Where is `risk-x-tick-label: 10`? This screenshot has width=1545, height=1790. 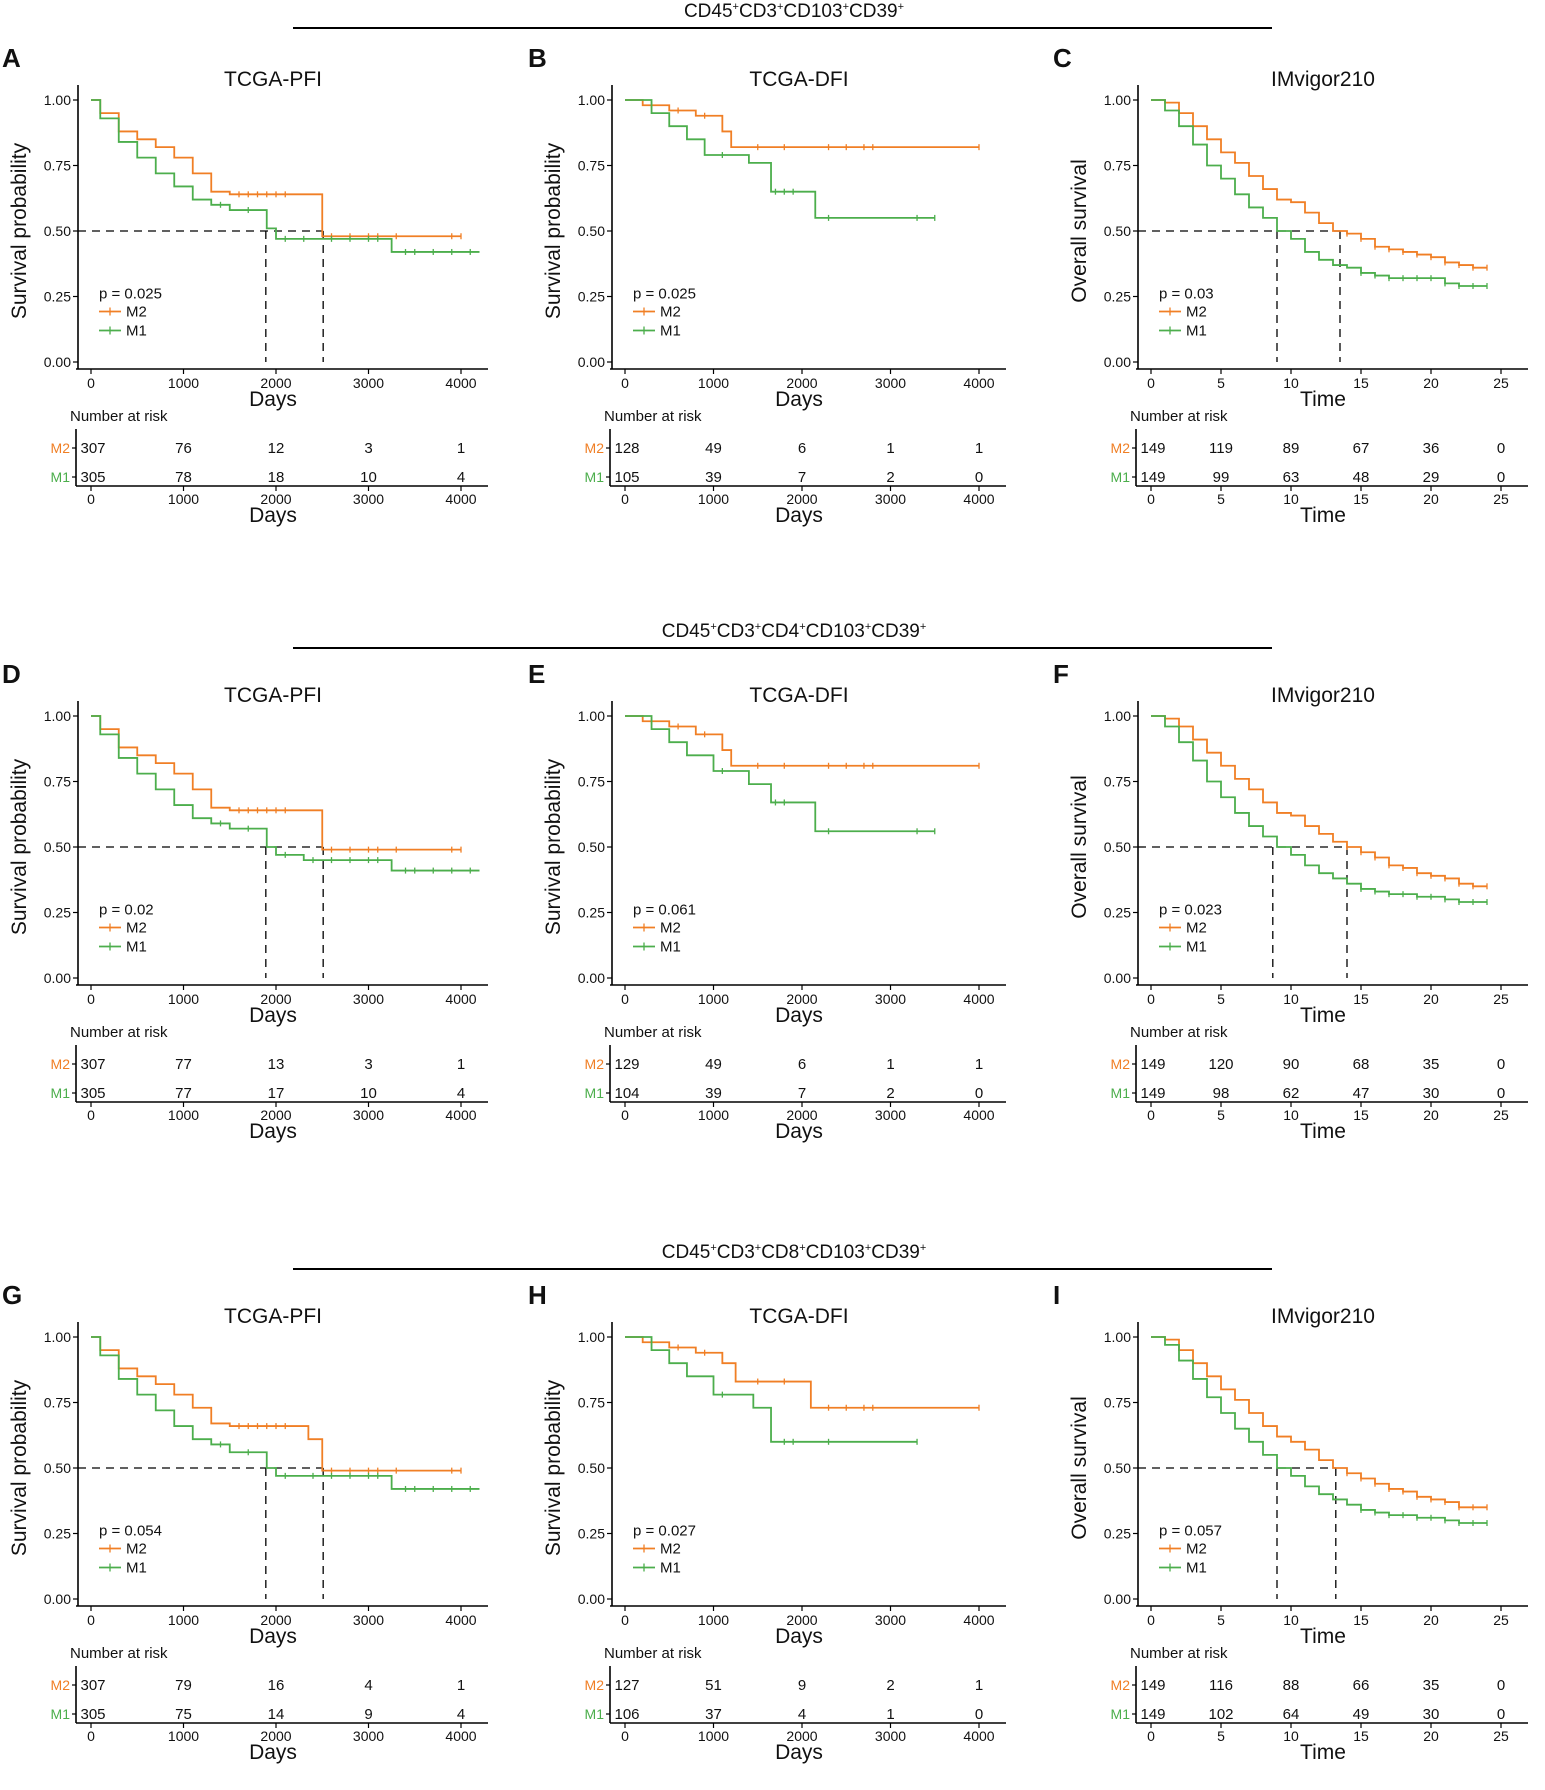
risk-x-tick-label: 10 is located at coordinates (1291, 1736).